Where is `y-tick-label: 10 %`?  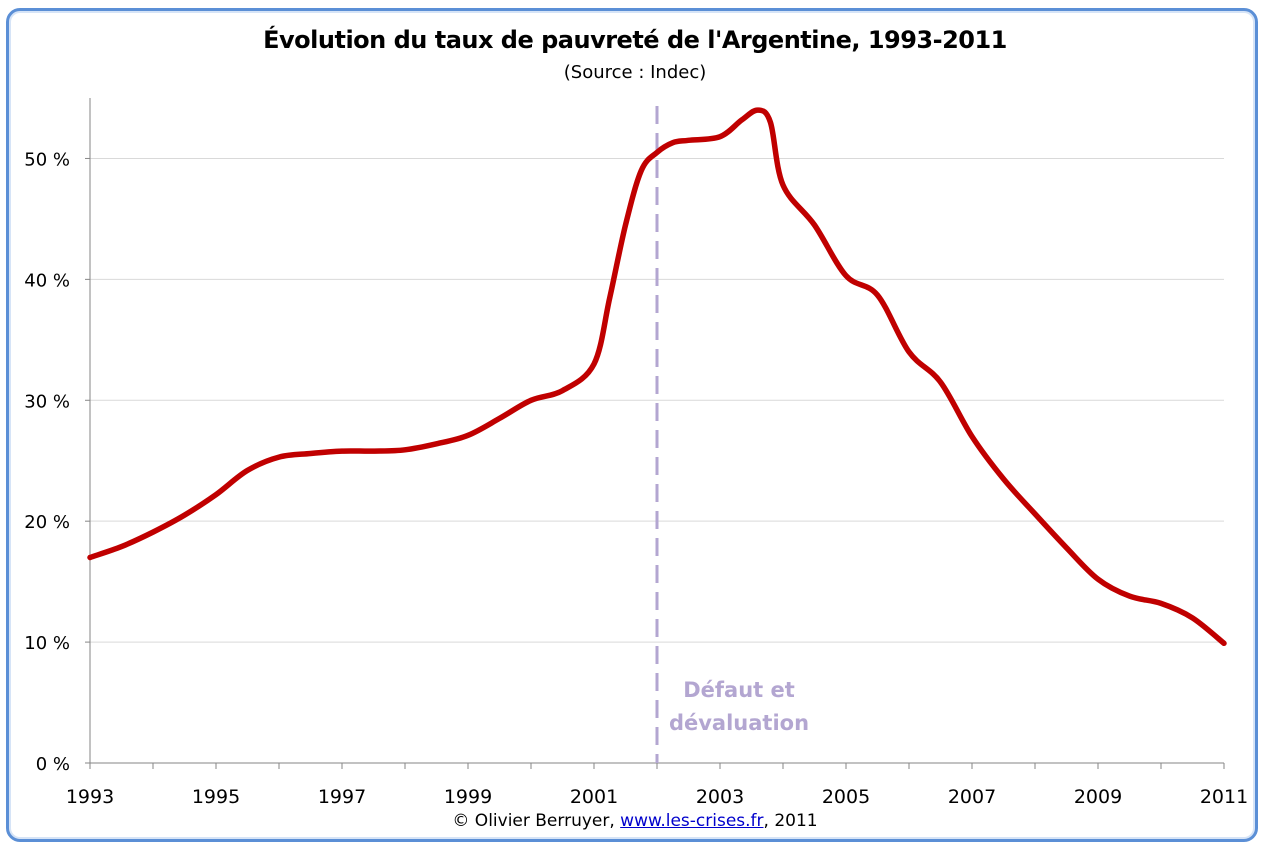 y-tick-label: 10 % is located at coordinates (47, 643).